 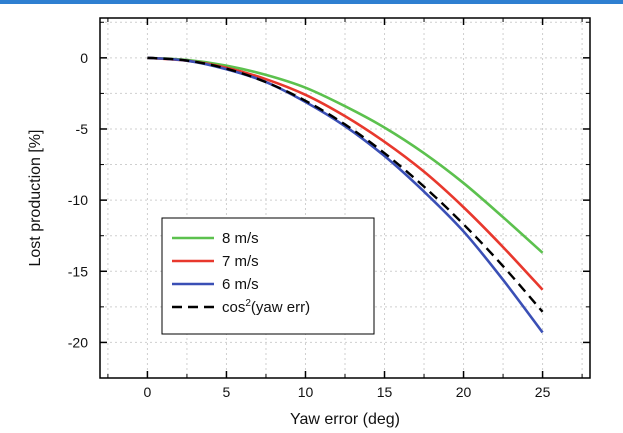 What do you see at coordinates (385, 392) in the screenshot?
I see `x-tick-label: 15` at bounding box center [385, 392].